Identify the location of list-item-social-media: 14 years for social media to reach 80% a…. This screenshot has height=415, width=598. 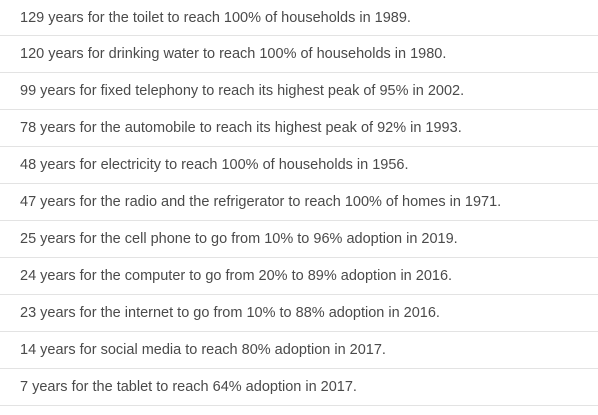
(299, 350).